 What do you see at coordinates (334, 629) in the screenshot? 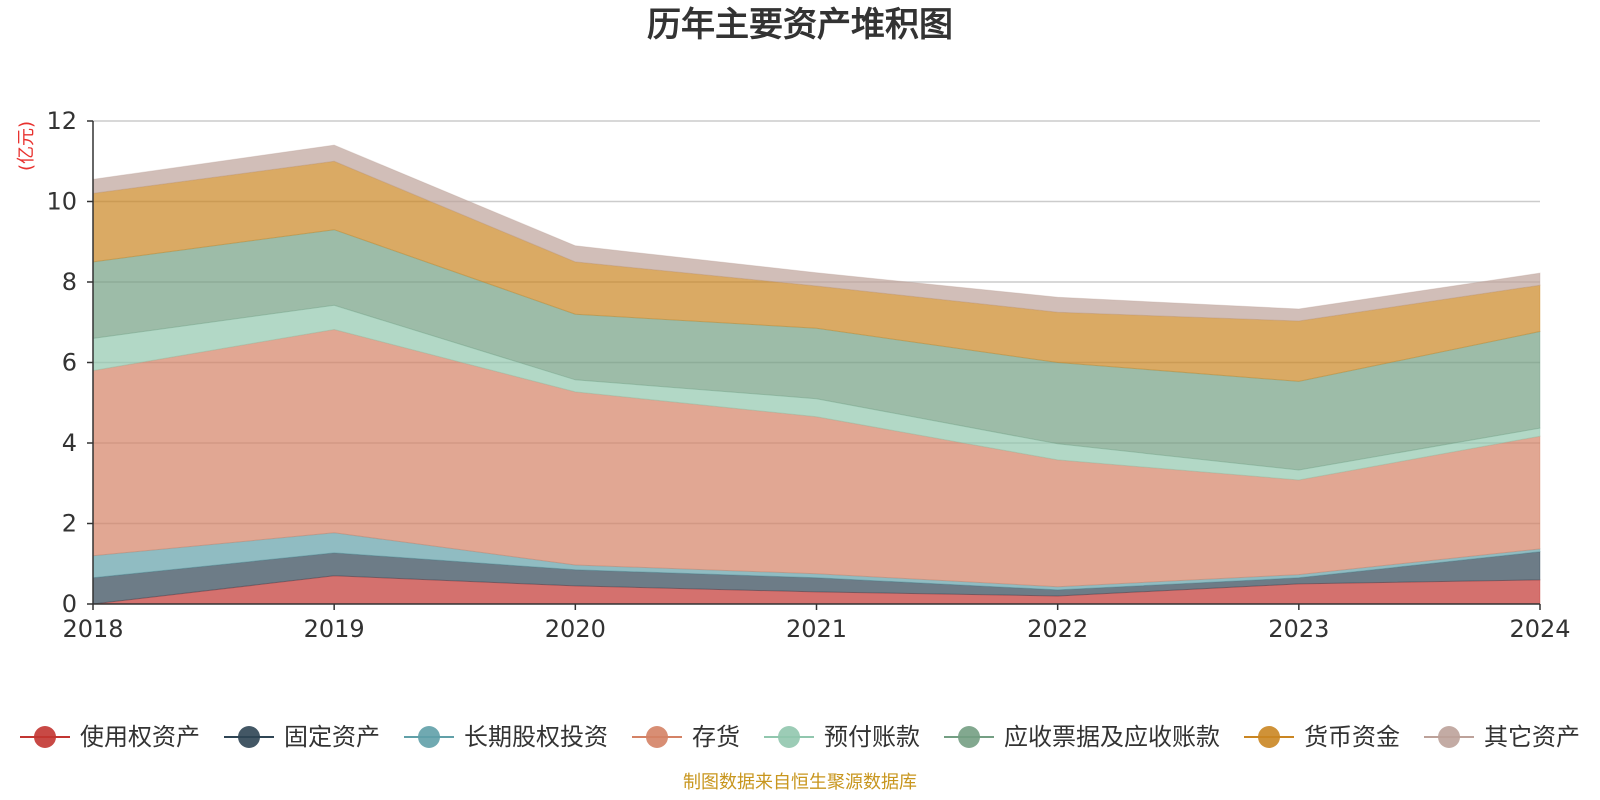
I see `x-tick-label: 2019` at bounding box center [334, 629].